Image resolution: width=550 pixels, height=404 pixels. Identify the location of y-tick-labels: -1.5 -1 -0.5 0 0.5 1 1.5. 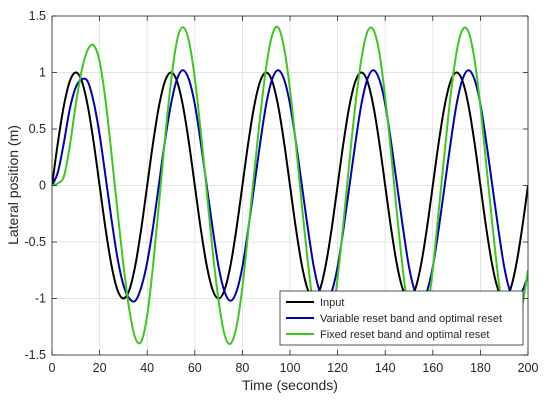
(35, 185).